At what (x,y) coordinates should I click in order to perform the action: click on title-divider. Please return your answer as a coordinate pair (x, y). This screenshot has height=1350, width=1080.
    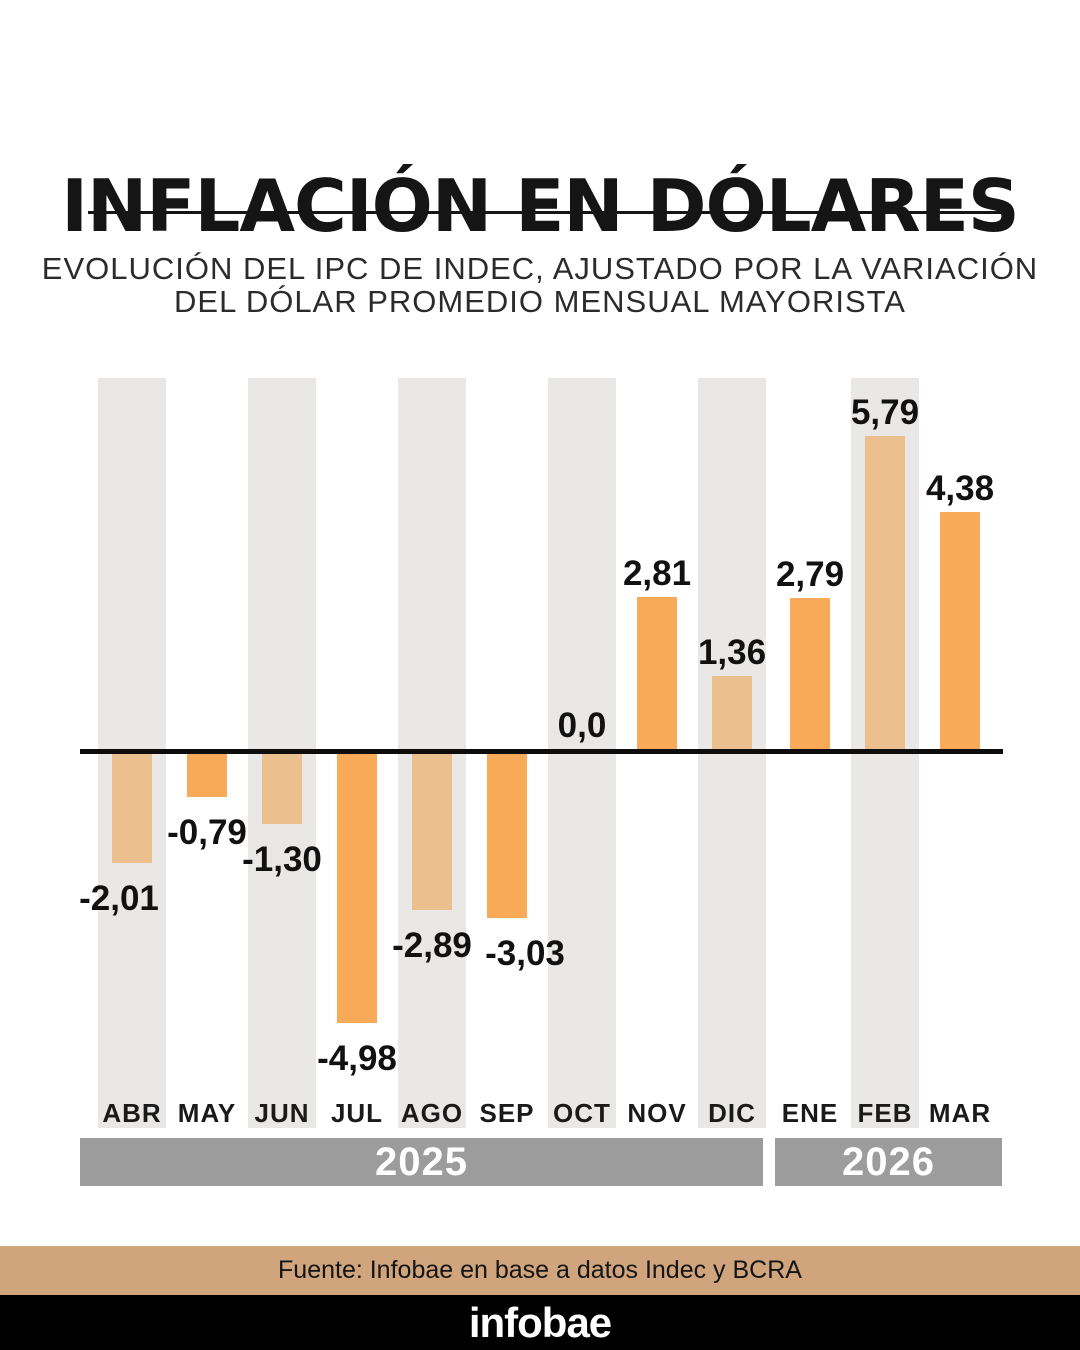
    Looking at the image, I should click on (550, 212).